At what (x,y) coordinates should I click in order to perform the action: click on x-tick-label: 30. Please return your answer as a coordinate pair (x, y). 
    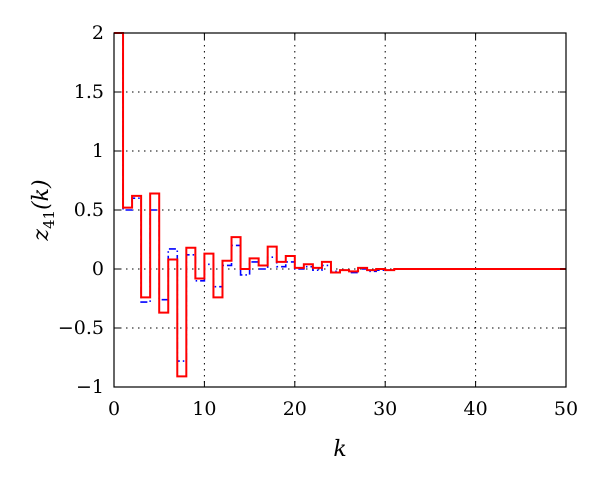
    Looking at the image, I should click on (385, 409).